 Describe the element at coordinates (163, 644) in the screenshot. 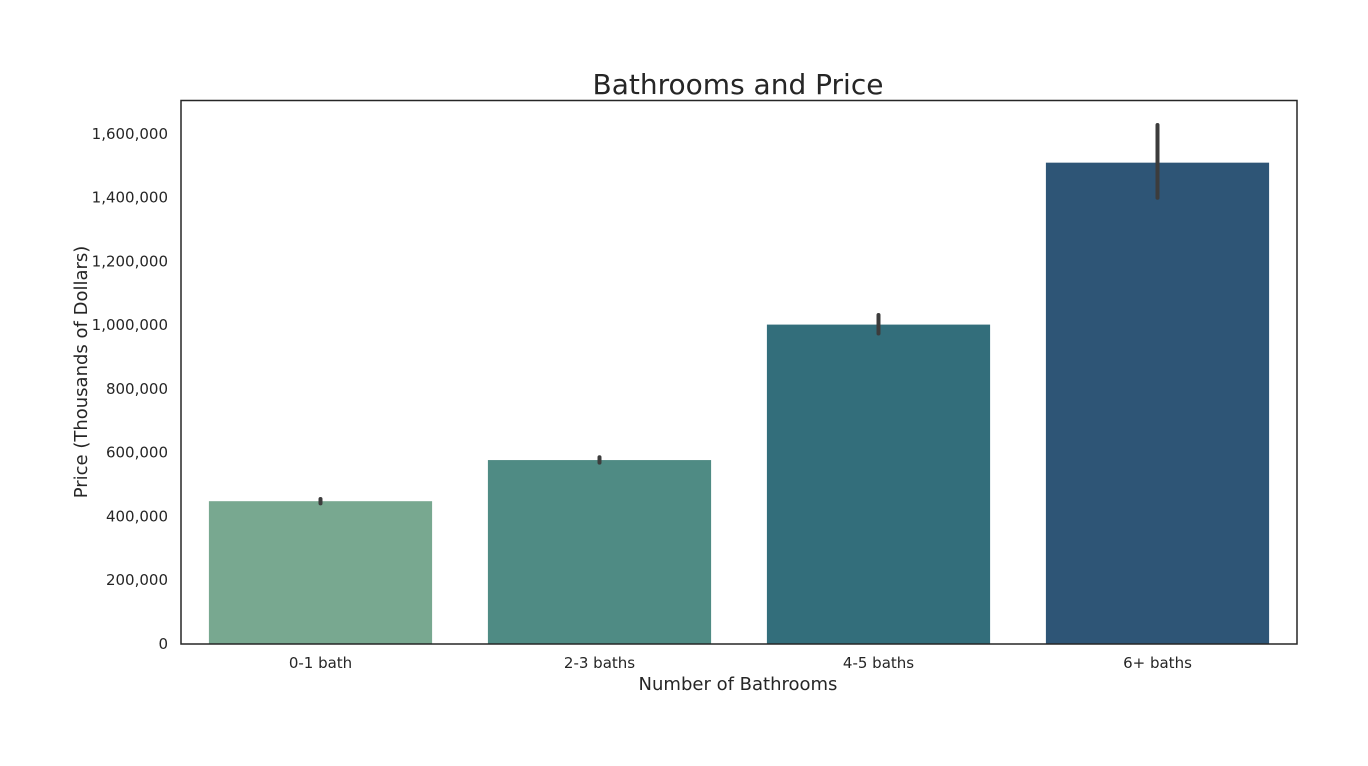

I see `y-tick-label: 0` at that location.